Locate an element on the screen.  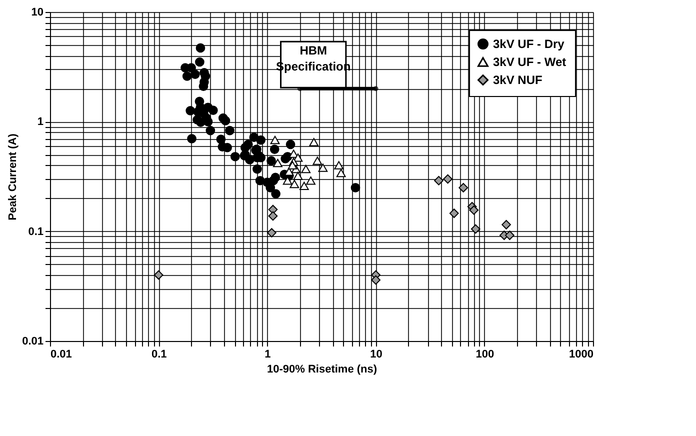
x-tick-label: 100 is located at coordinates (485, 354).